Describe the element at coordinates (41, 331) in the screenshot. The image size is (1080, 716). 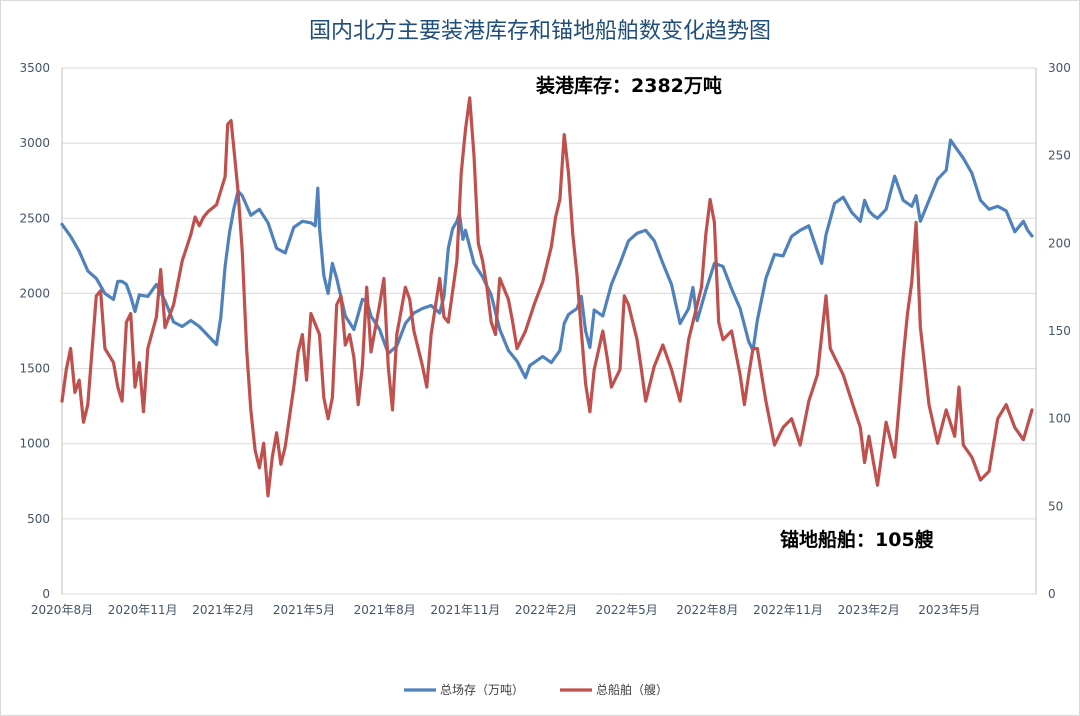
I see `y-axis-left: 0 500 1000 1500 2000 2500 3000 3500` at that location.